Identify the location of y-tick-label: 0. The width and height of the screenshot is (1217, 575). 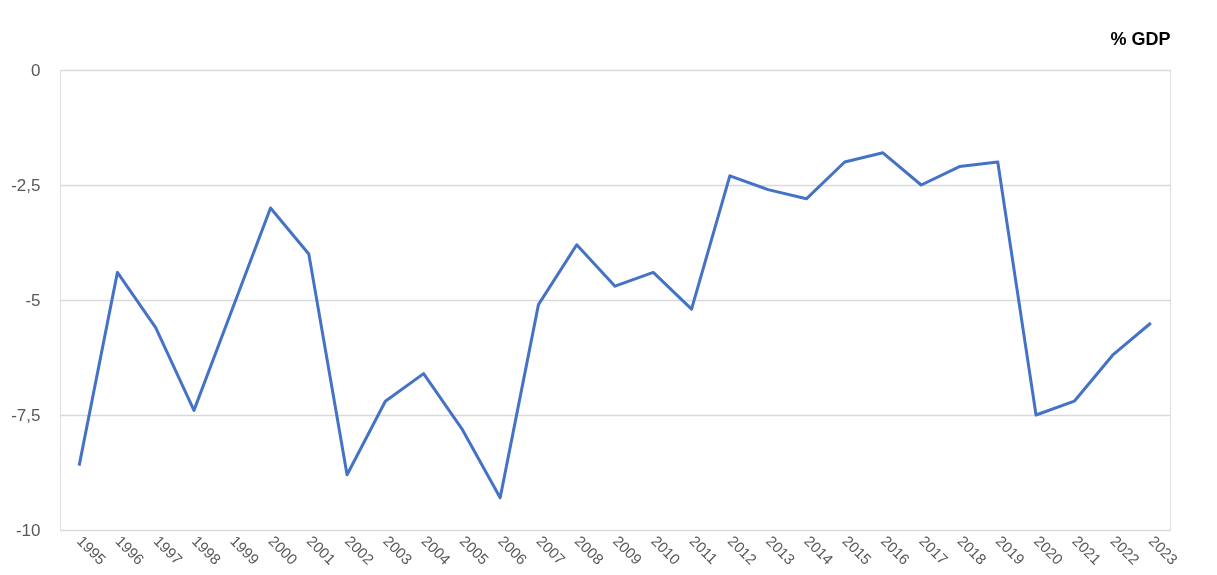
(36, 70).